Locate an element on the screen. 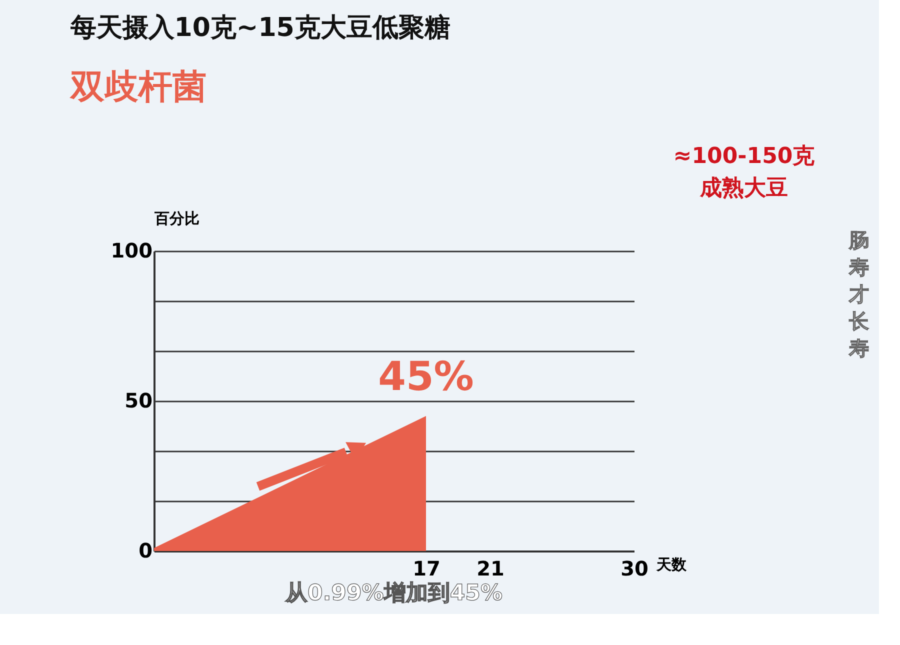 The image size is (900, 645). y-tick-label: 0 is located at coordinates (145, 550).